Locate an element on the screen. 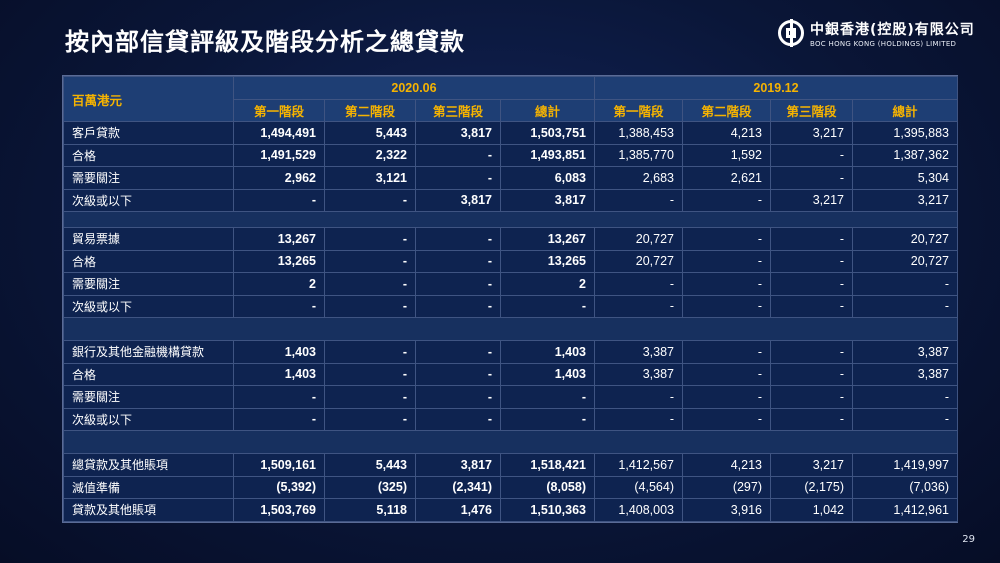  table-cell: 1,493,851 is located at coordinates (547, 155).